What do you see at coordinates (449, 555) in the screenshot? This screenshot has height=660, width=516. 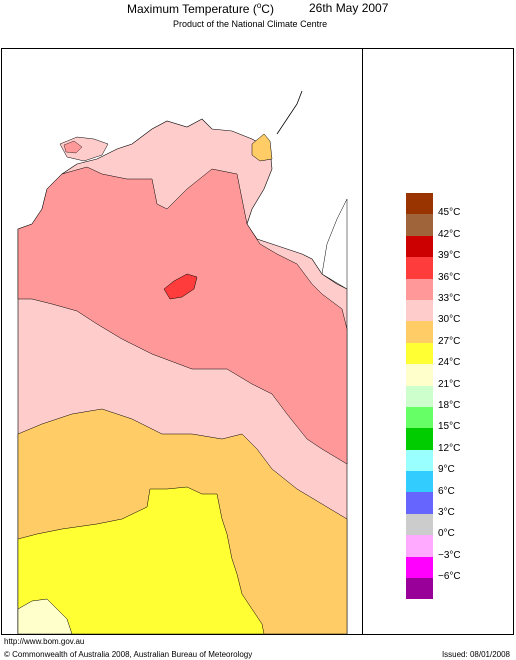 I see `legend-tick-label: −3°C` at bounding box center [449, 555].